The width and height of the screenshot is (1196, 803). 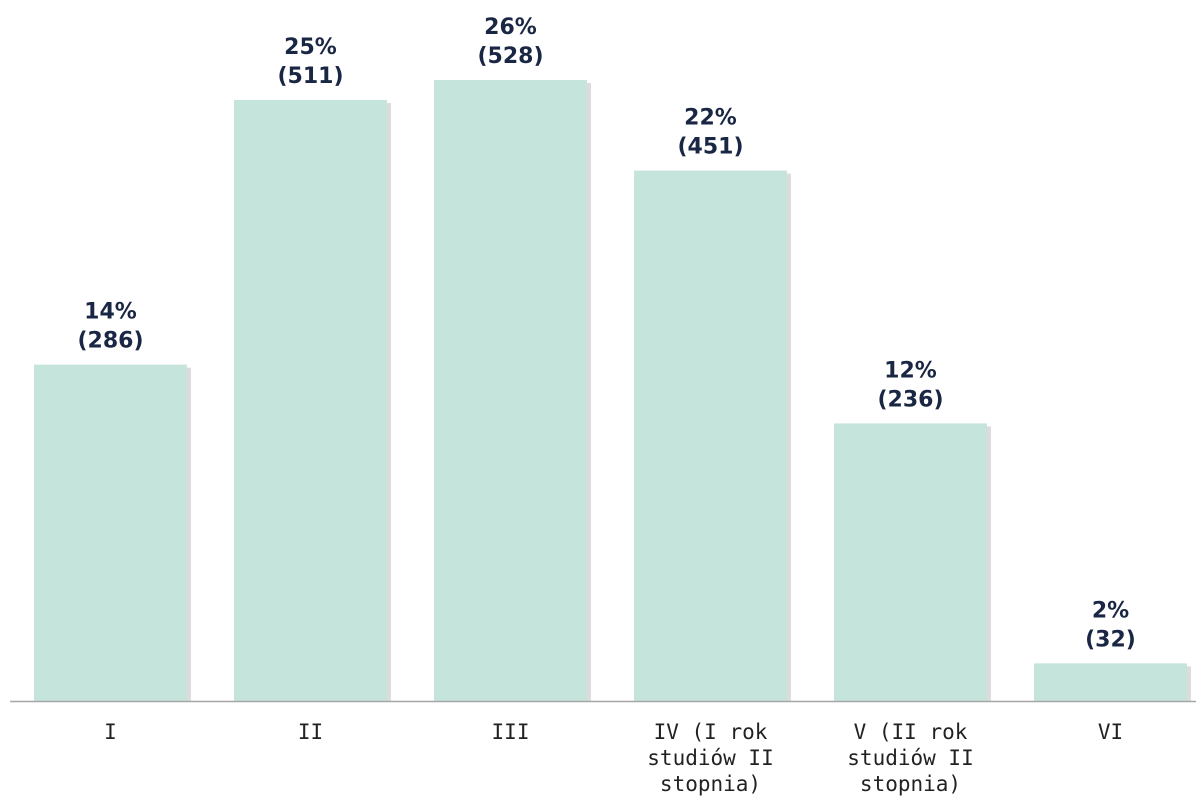 What do you see at coordinates (510, 56) in the screenshot?
I see `bar-count-label: (528)` at bounding box center [510, 56].